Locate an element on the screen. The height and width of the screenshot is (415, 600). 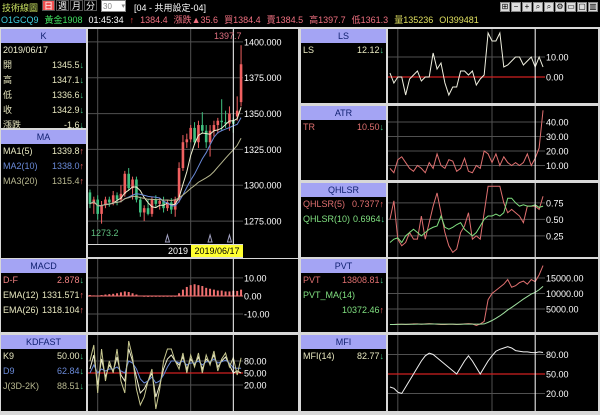
mfi-panel-header: MFI is located at coordinates (343, 342).